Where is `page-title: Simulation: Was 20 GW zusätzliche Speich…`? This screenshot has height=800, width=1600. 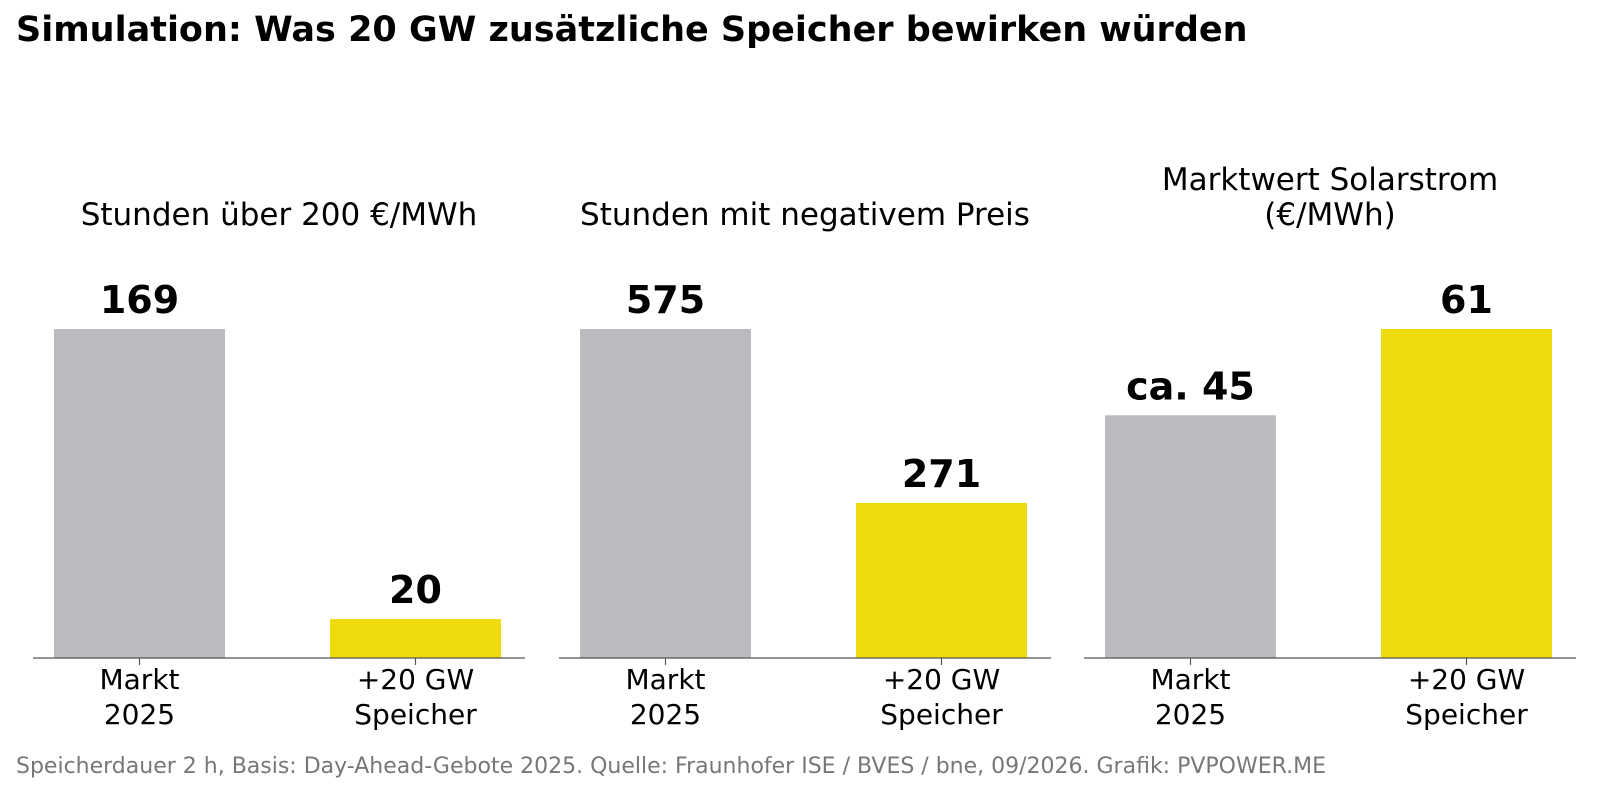 page-title: Simulation: Was 20 GW zusätzliche Speich… is located at coordinates (632, 30).